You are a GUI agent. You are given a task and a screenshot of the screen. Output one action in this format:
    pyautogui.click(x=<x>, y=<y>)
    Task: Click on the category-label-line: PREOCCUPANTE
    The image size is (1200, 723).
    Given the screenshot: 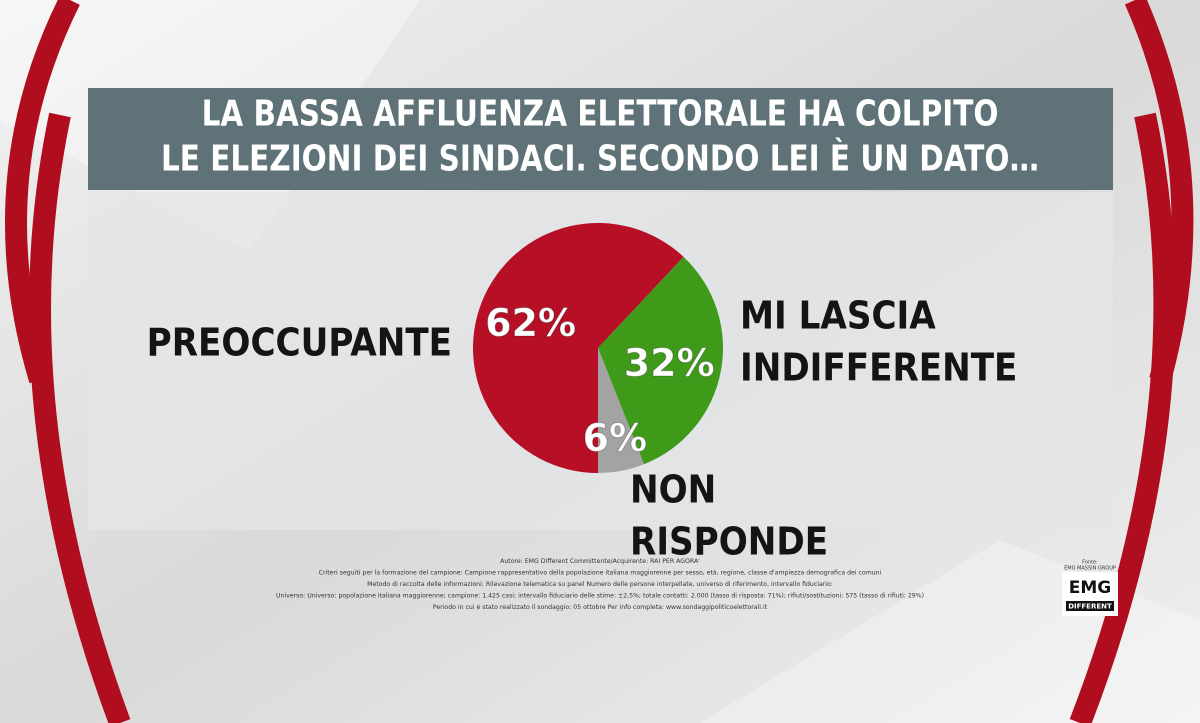 What is the action you would take?
    pyautogui.click(x=299, y=342)
    